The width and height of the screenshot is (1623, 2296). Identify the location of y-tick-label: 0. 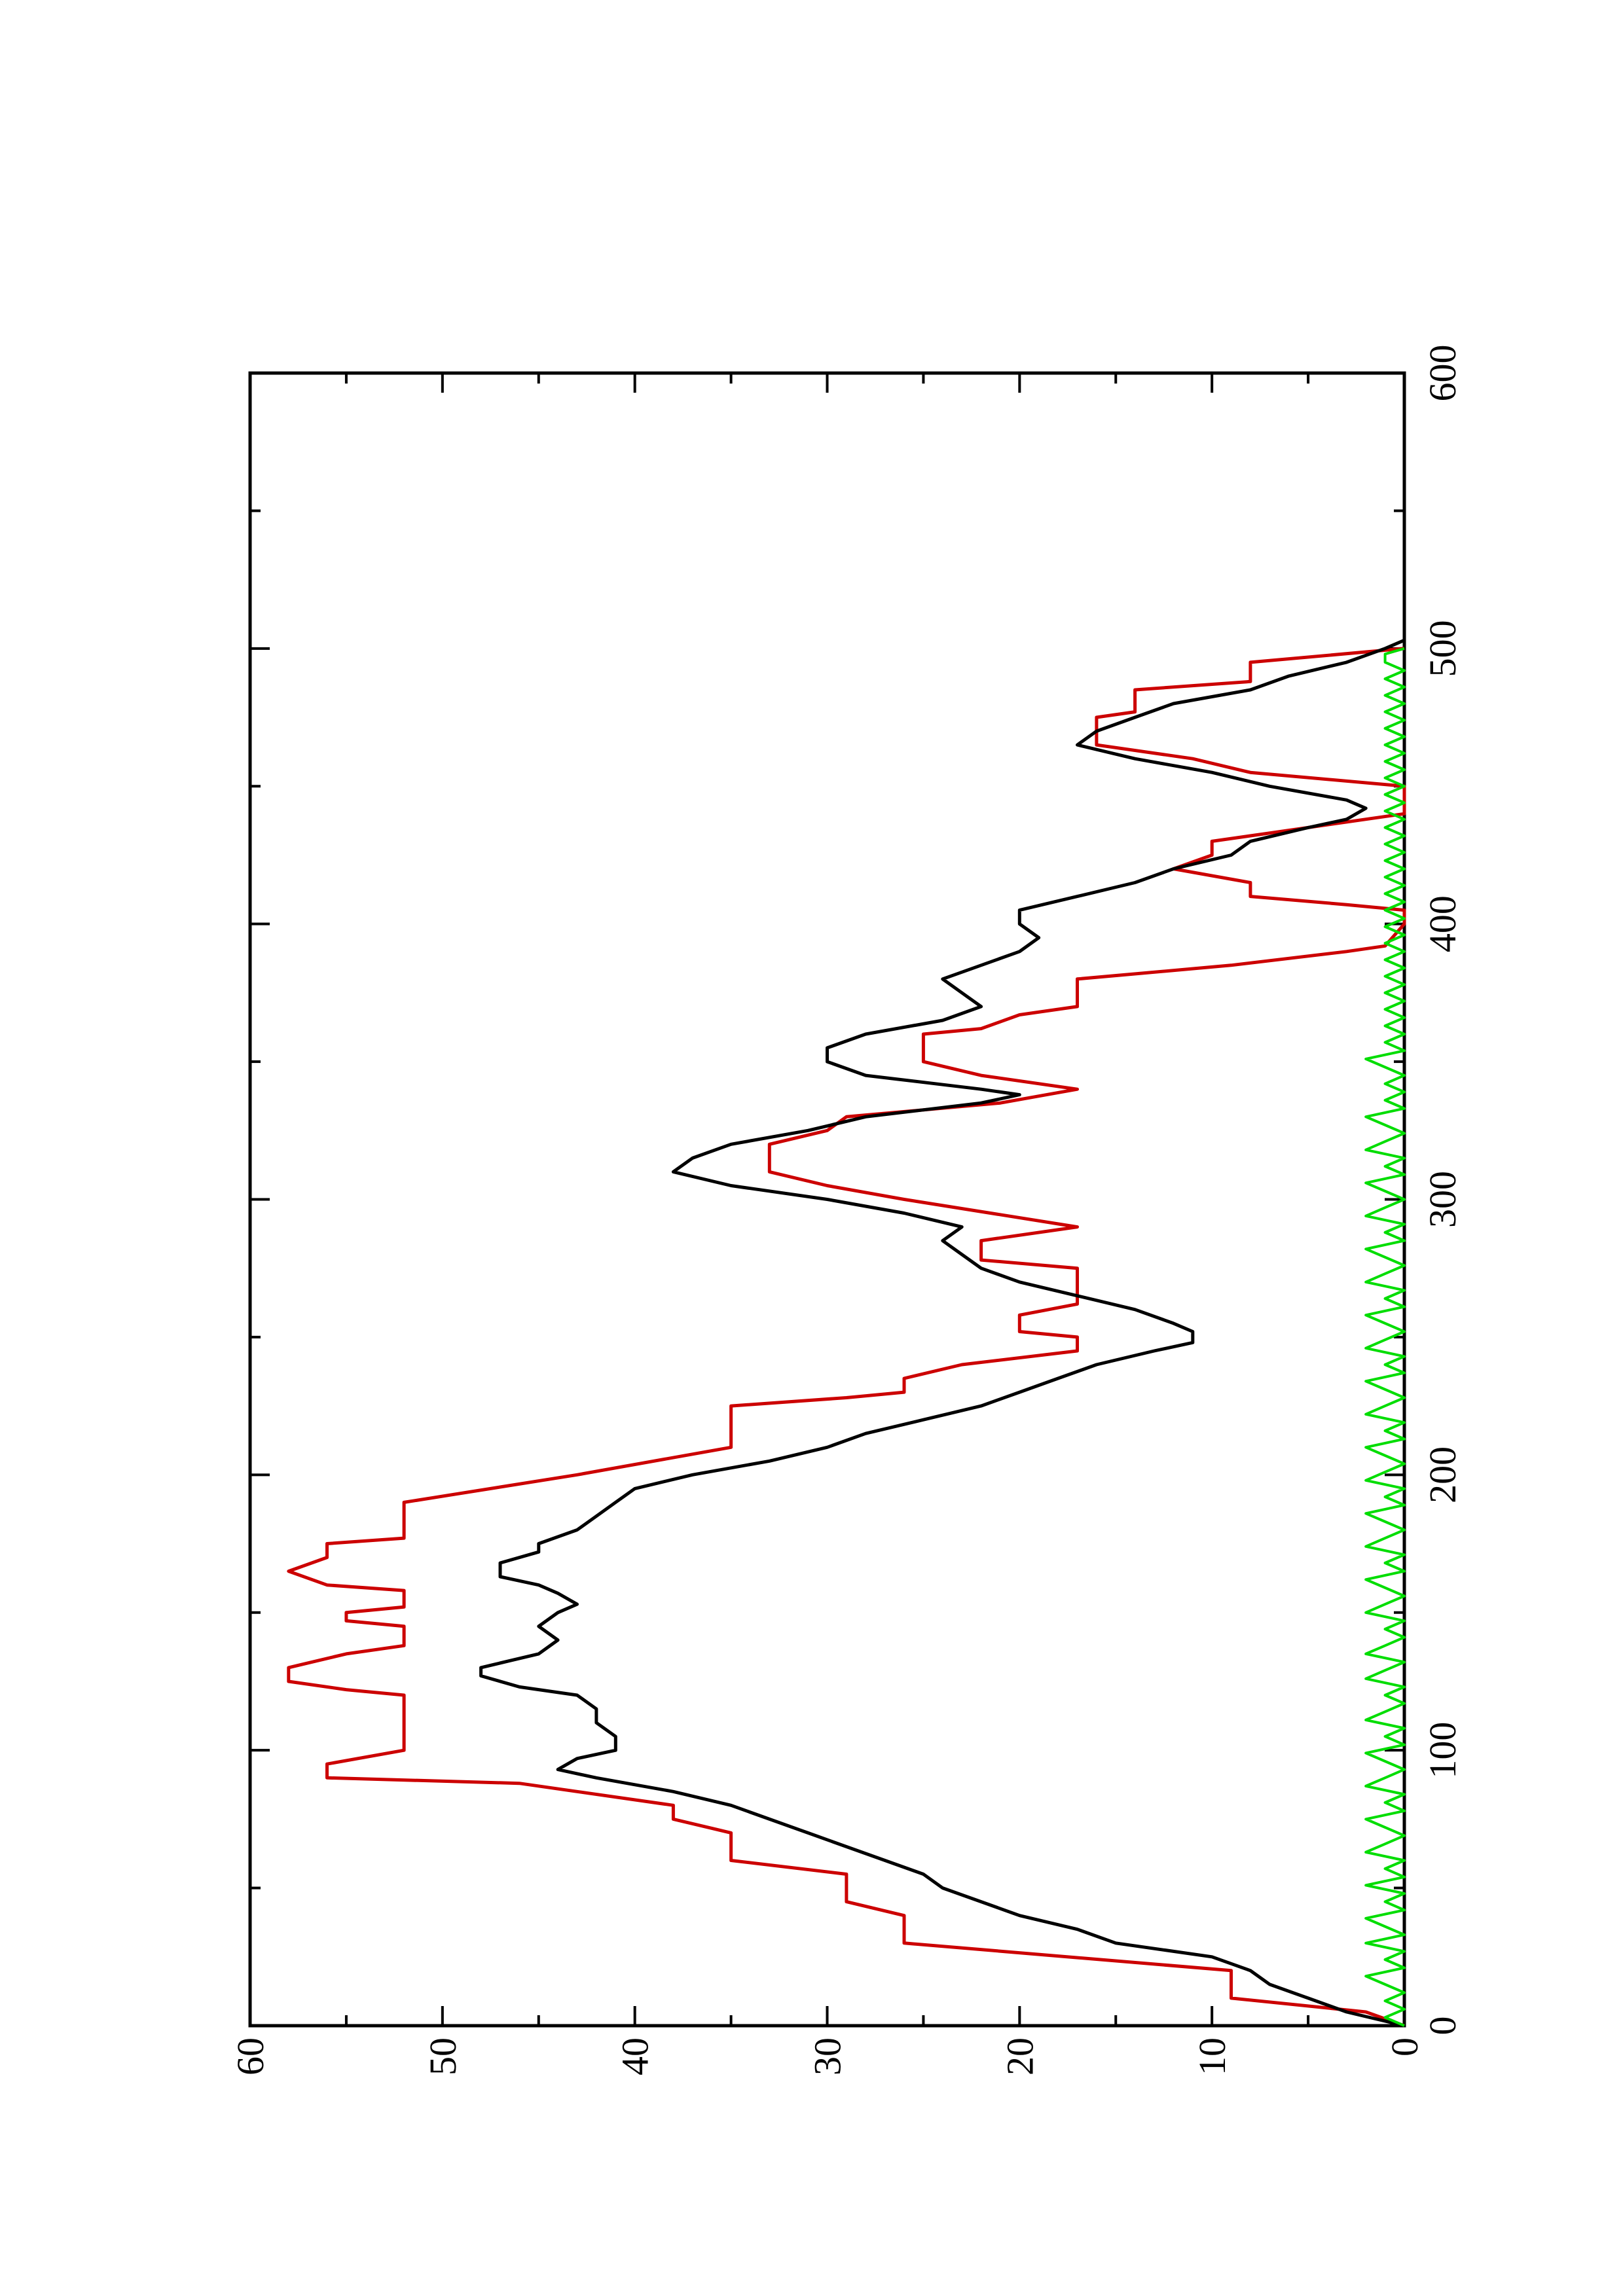
(1404, 2046).